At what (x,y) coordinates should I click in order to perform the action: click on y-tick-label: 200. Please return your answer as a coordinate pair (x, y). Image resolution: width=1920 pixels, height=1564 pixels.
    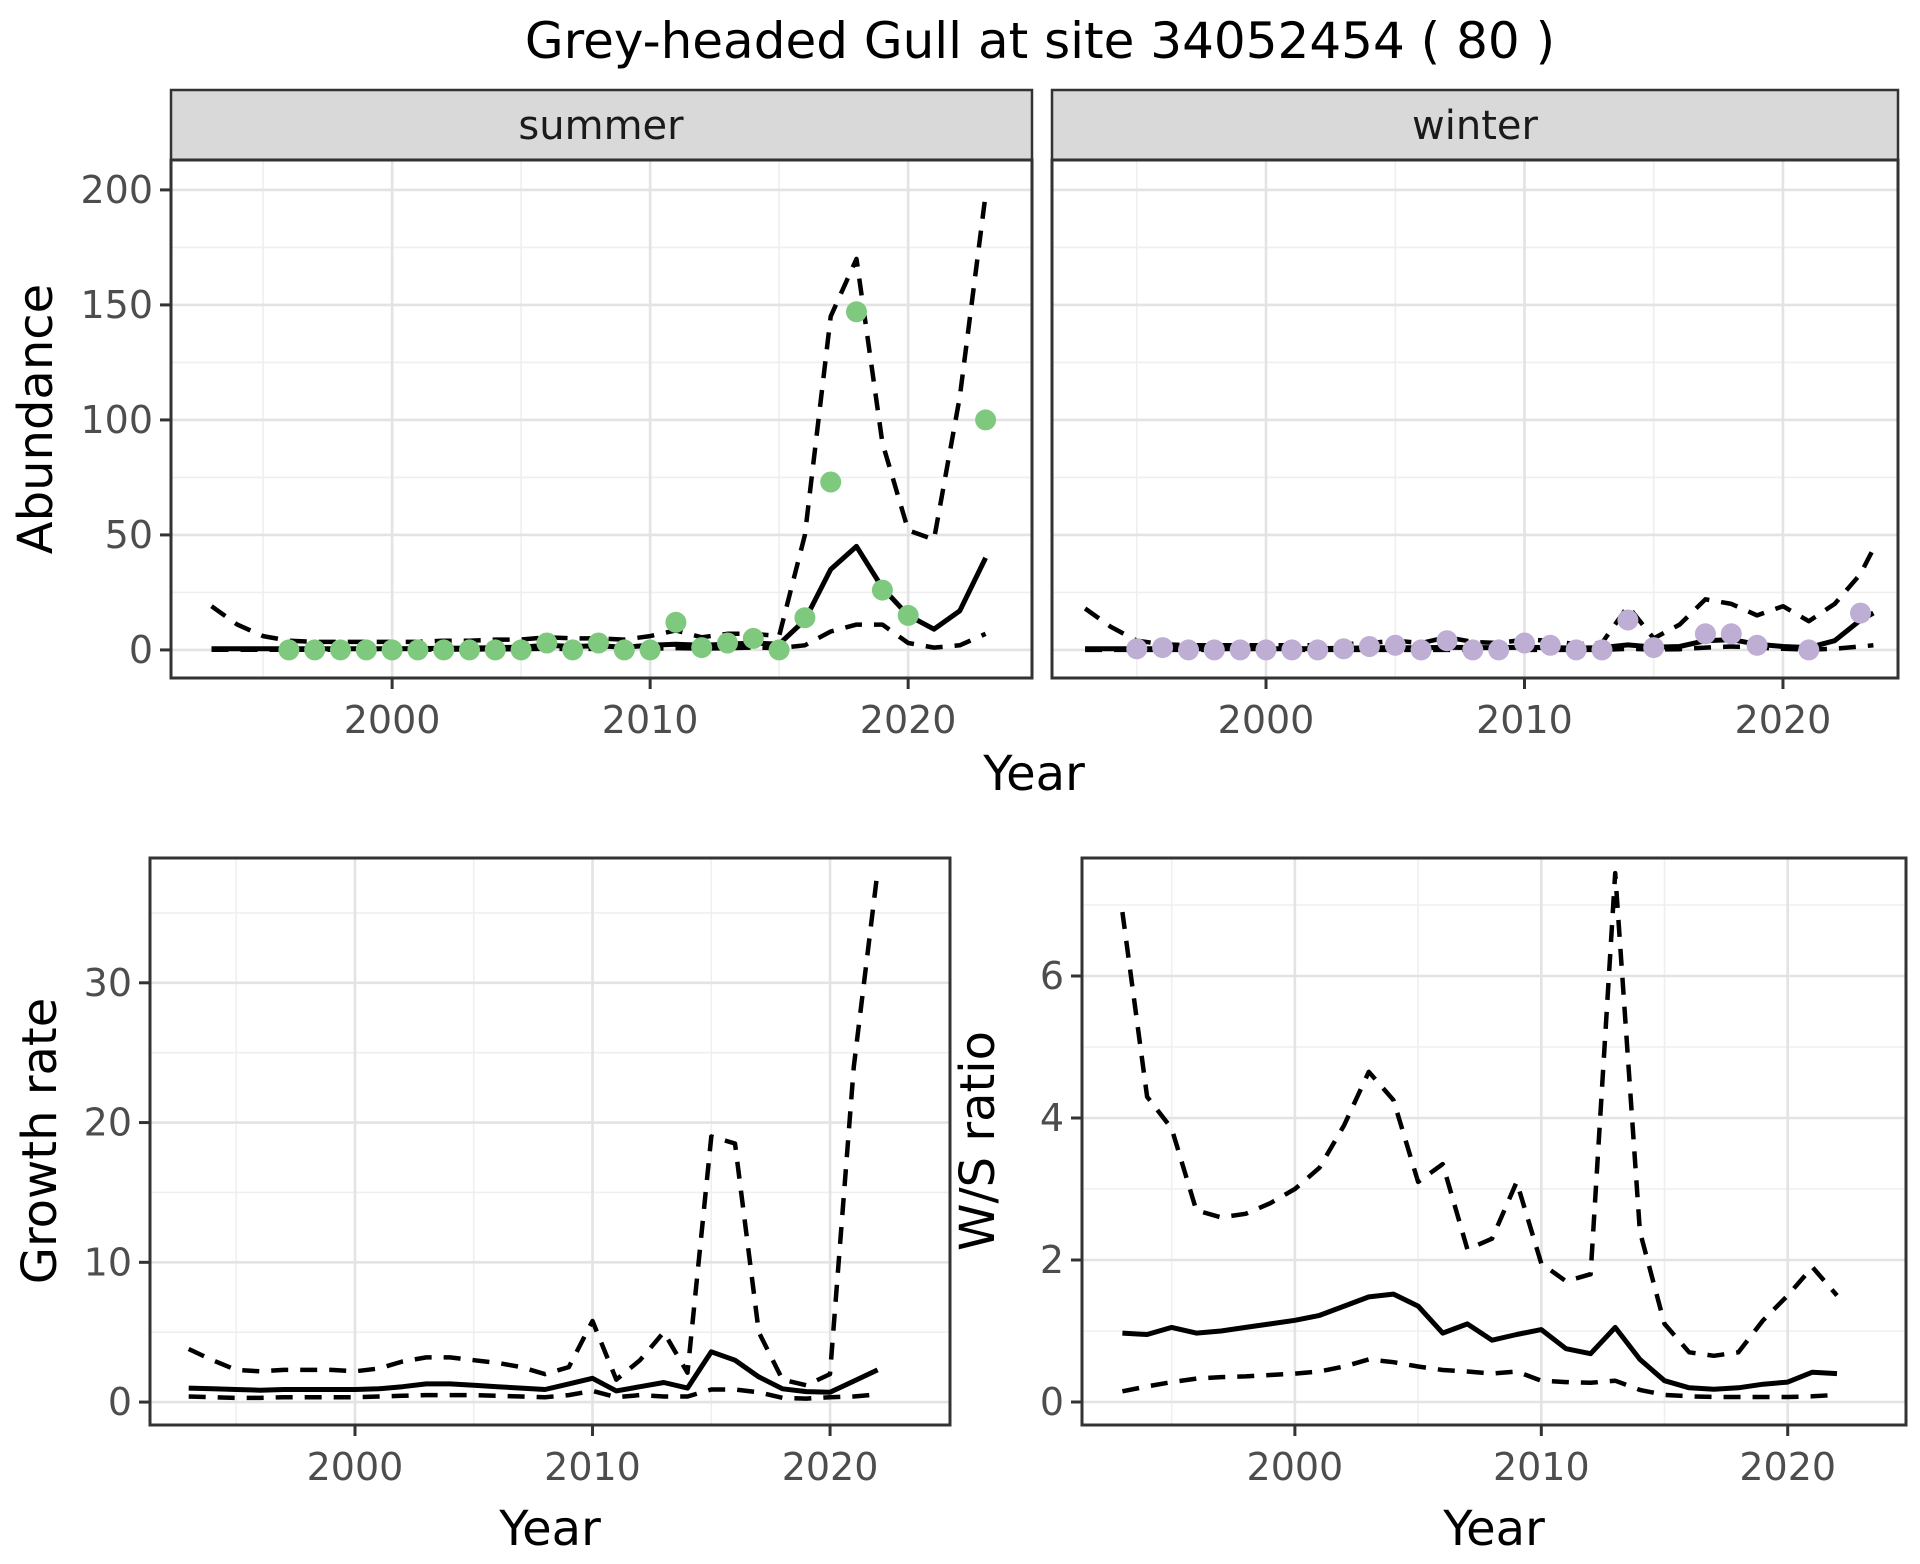
    Looking at the image, I should click on (116, 190).